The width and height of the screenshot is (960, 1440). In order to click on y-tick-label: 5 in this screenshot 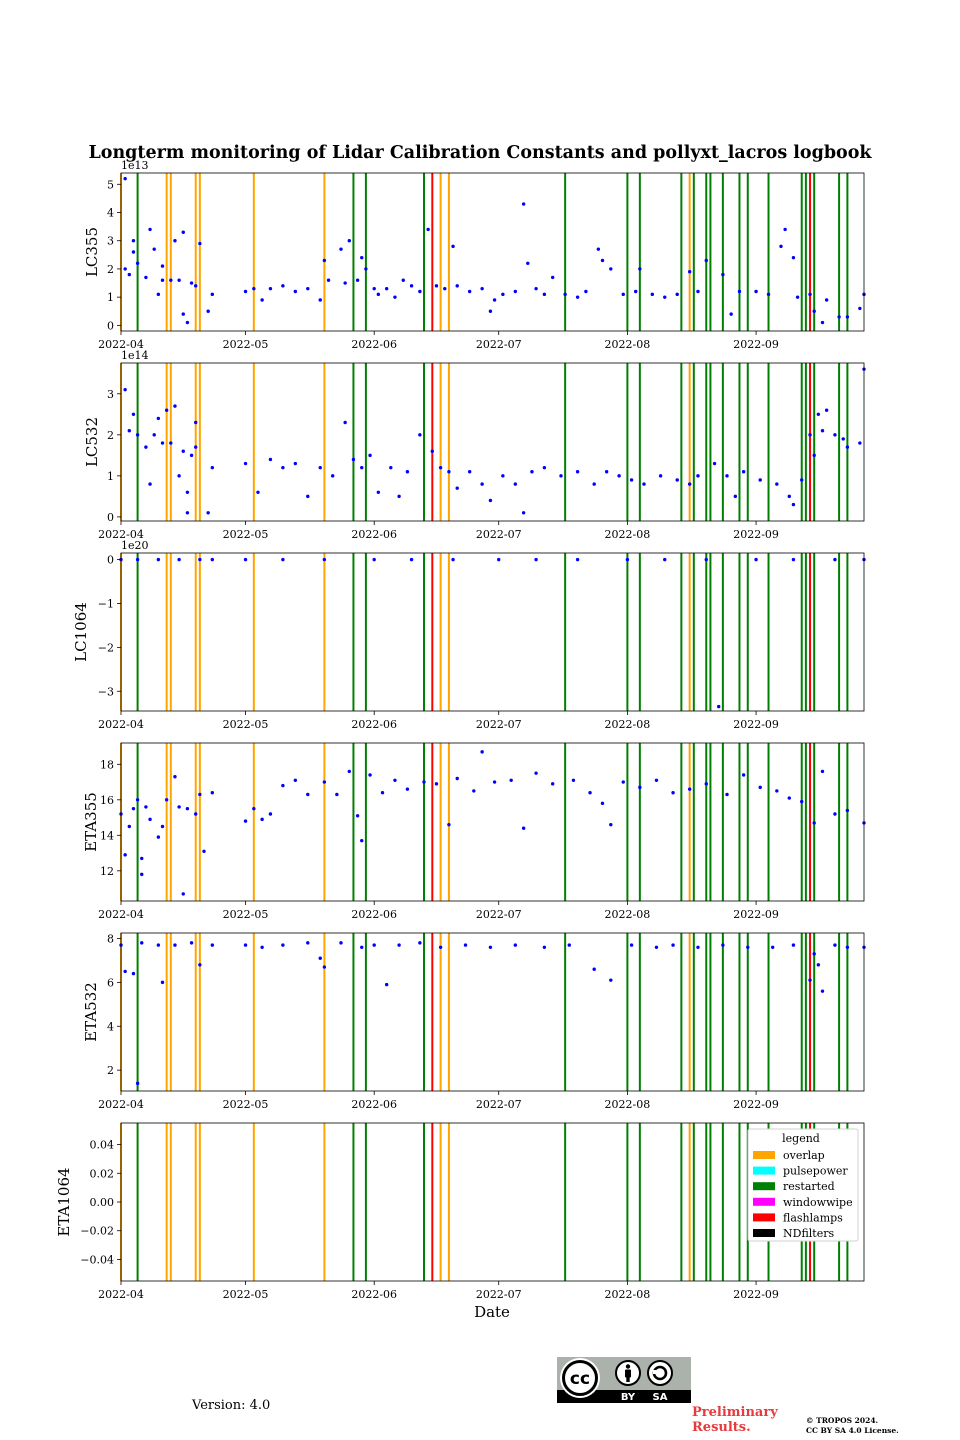, I will do `click(110, 184)`.